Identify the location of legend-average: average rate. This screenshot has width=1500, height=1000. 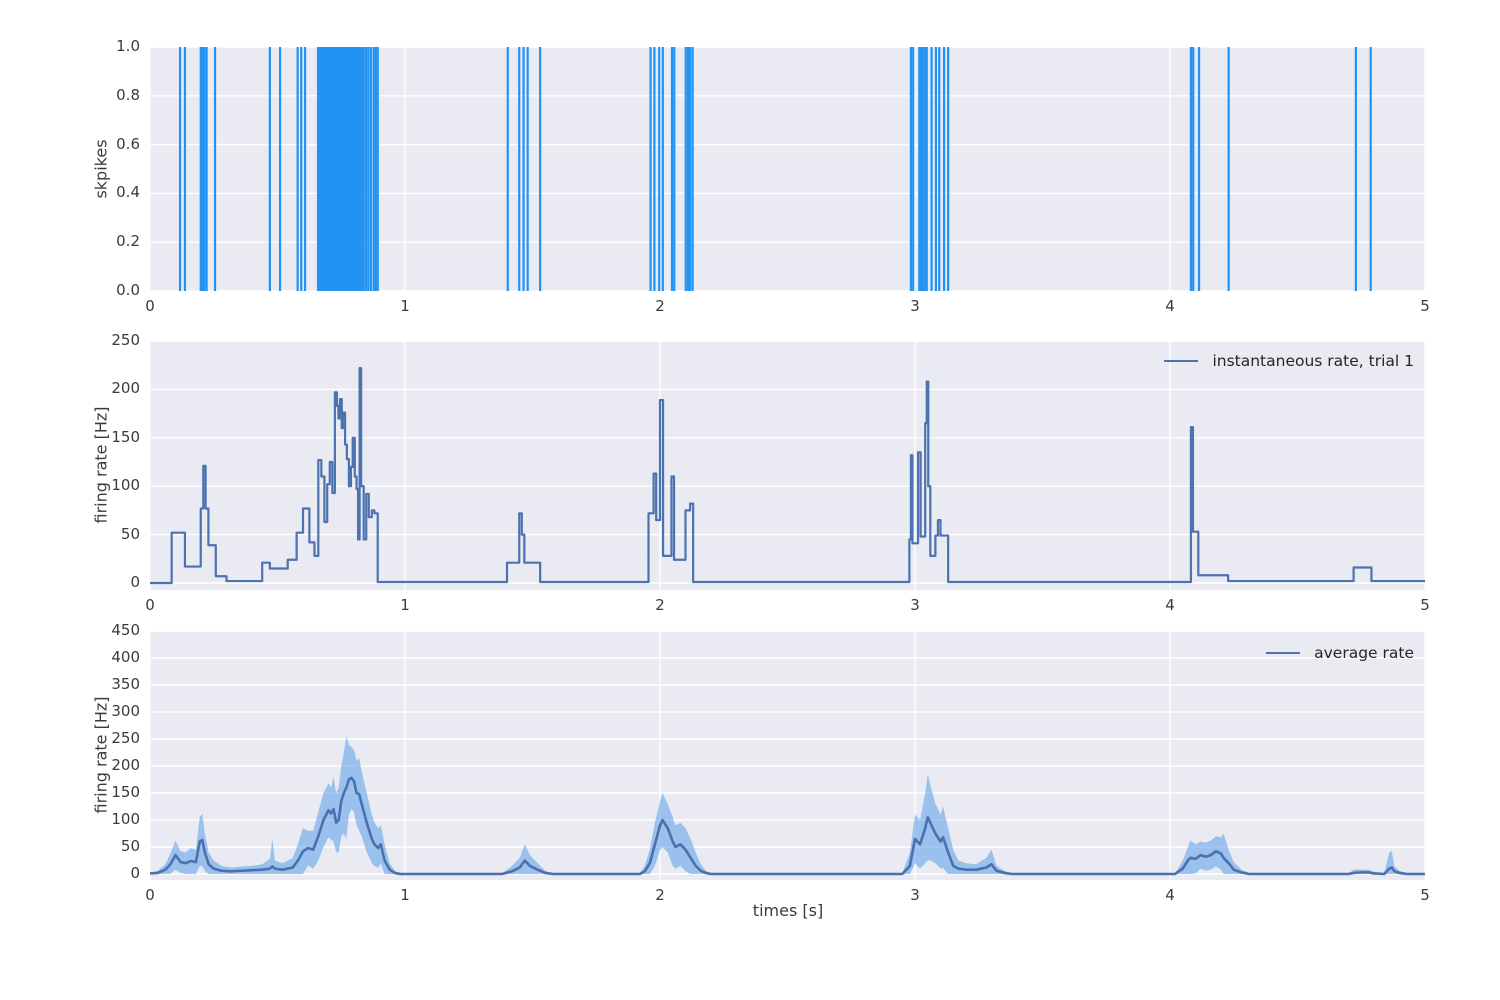
(1340, 653).